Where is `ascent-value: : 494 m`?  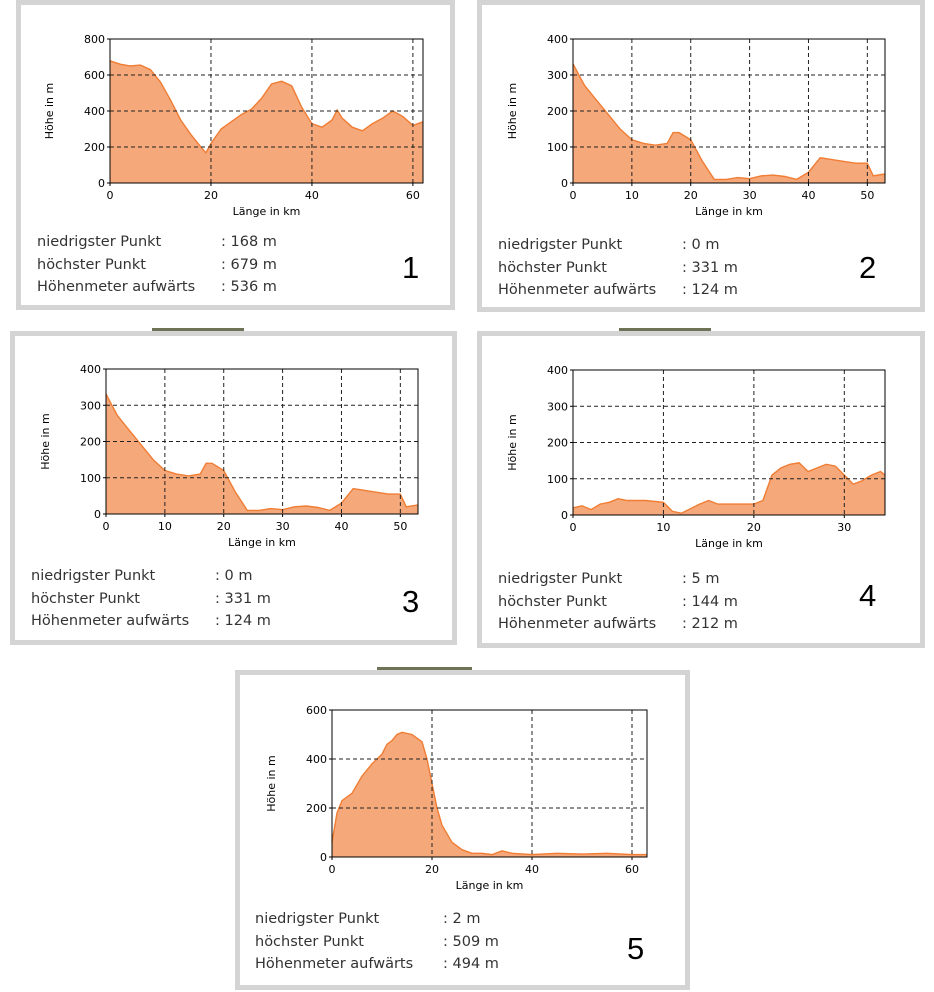 ascent-value: : 494 m is located at coordinates (471, 964).